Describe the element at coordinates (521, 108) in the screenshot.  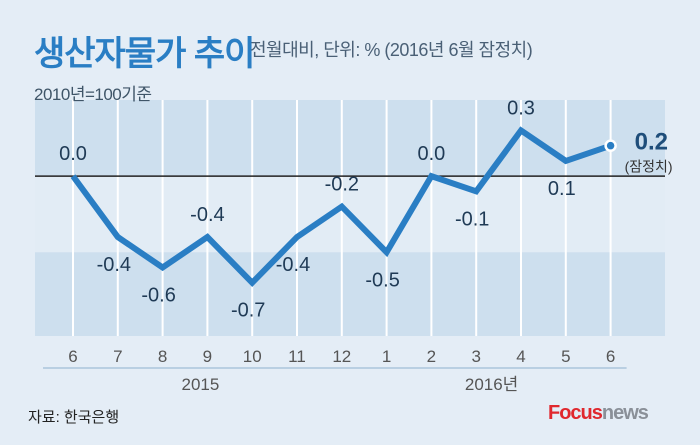
I see `data-label: 0.3` at that location.